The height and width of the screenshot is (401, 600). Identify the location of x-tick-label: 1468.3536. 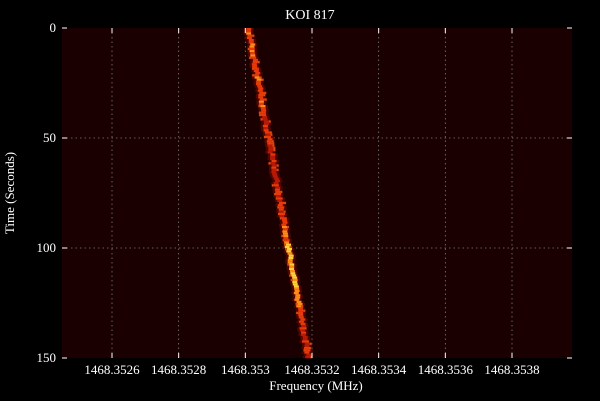
(446, 369).